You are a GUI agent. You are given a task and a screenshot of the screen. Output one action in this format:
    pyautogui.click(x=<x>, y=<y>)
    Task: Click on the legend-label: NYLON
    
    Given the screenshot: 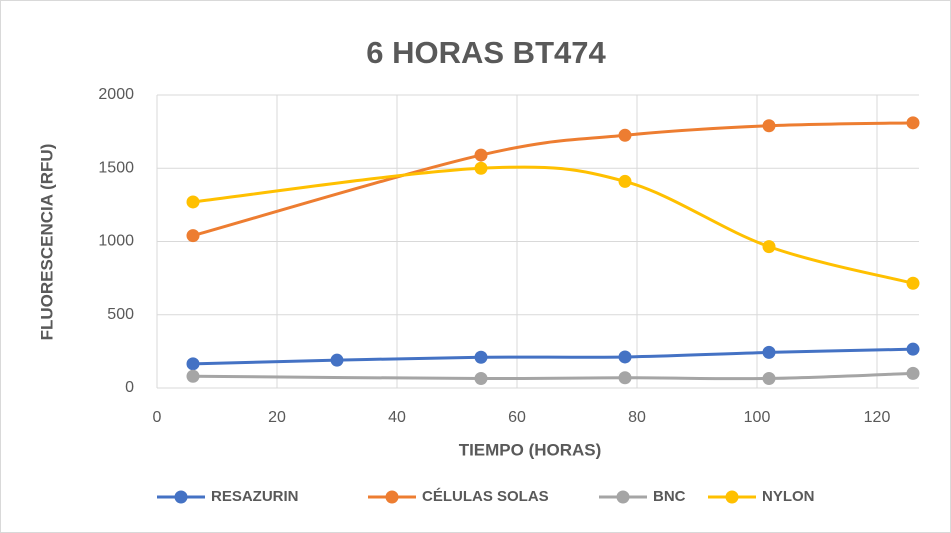 What is the action you would take?
    pyautogui.click(x=788, y=496)
    